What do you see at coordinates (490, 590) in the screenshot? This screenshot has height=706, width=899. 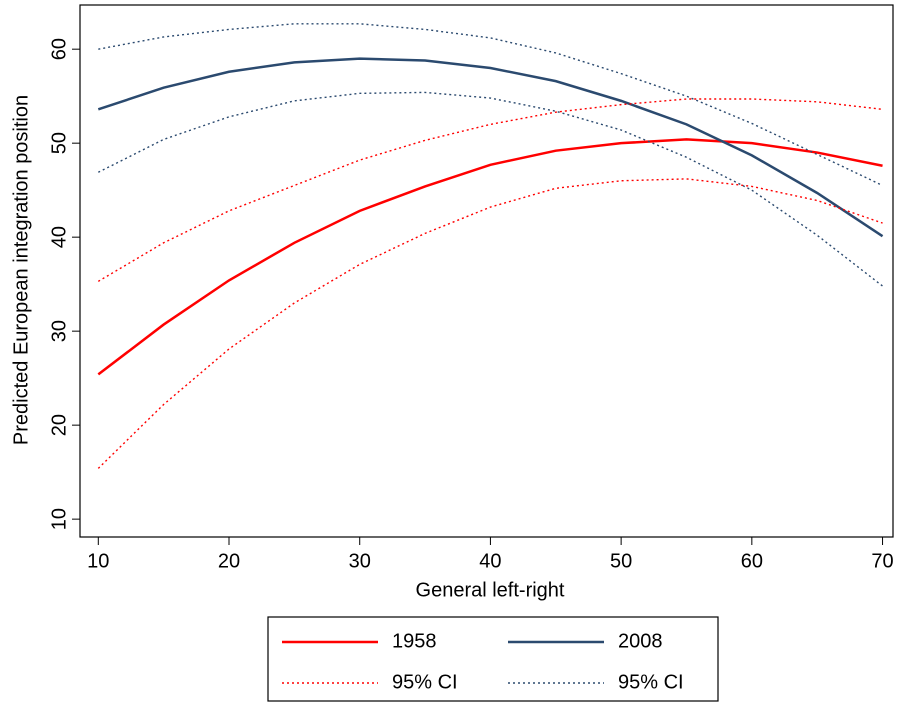 I see `x-axis-title: General left-right` at bounding box center [490, 590].